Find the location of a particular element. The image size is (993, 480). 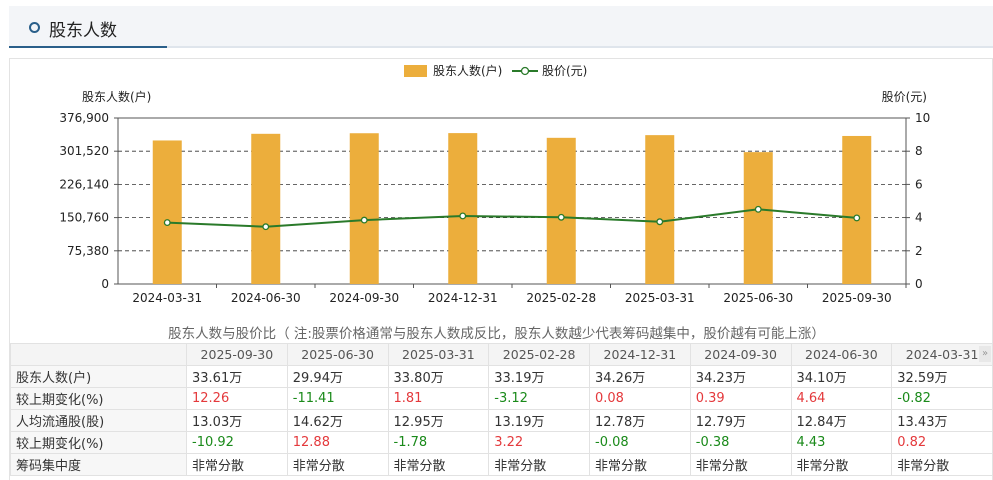

table-cell: 13.43万 is located at coordinates (942, 420).